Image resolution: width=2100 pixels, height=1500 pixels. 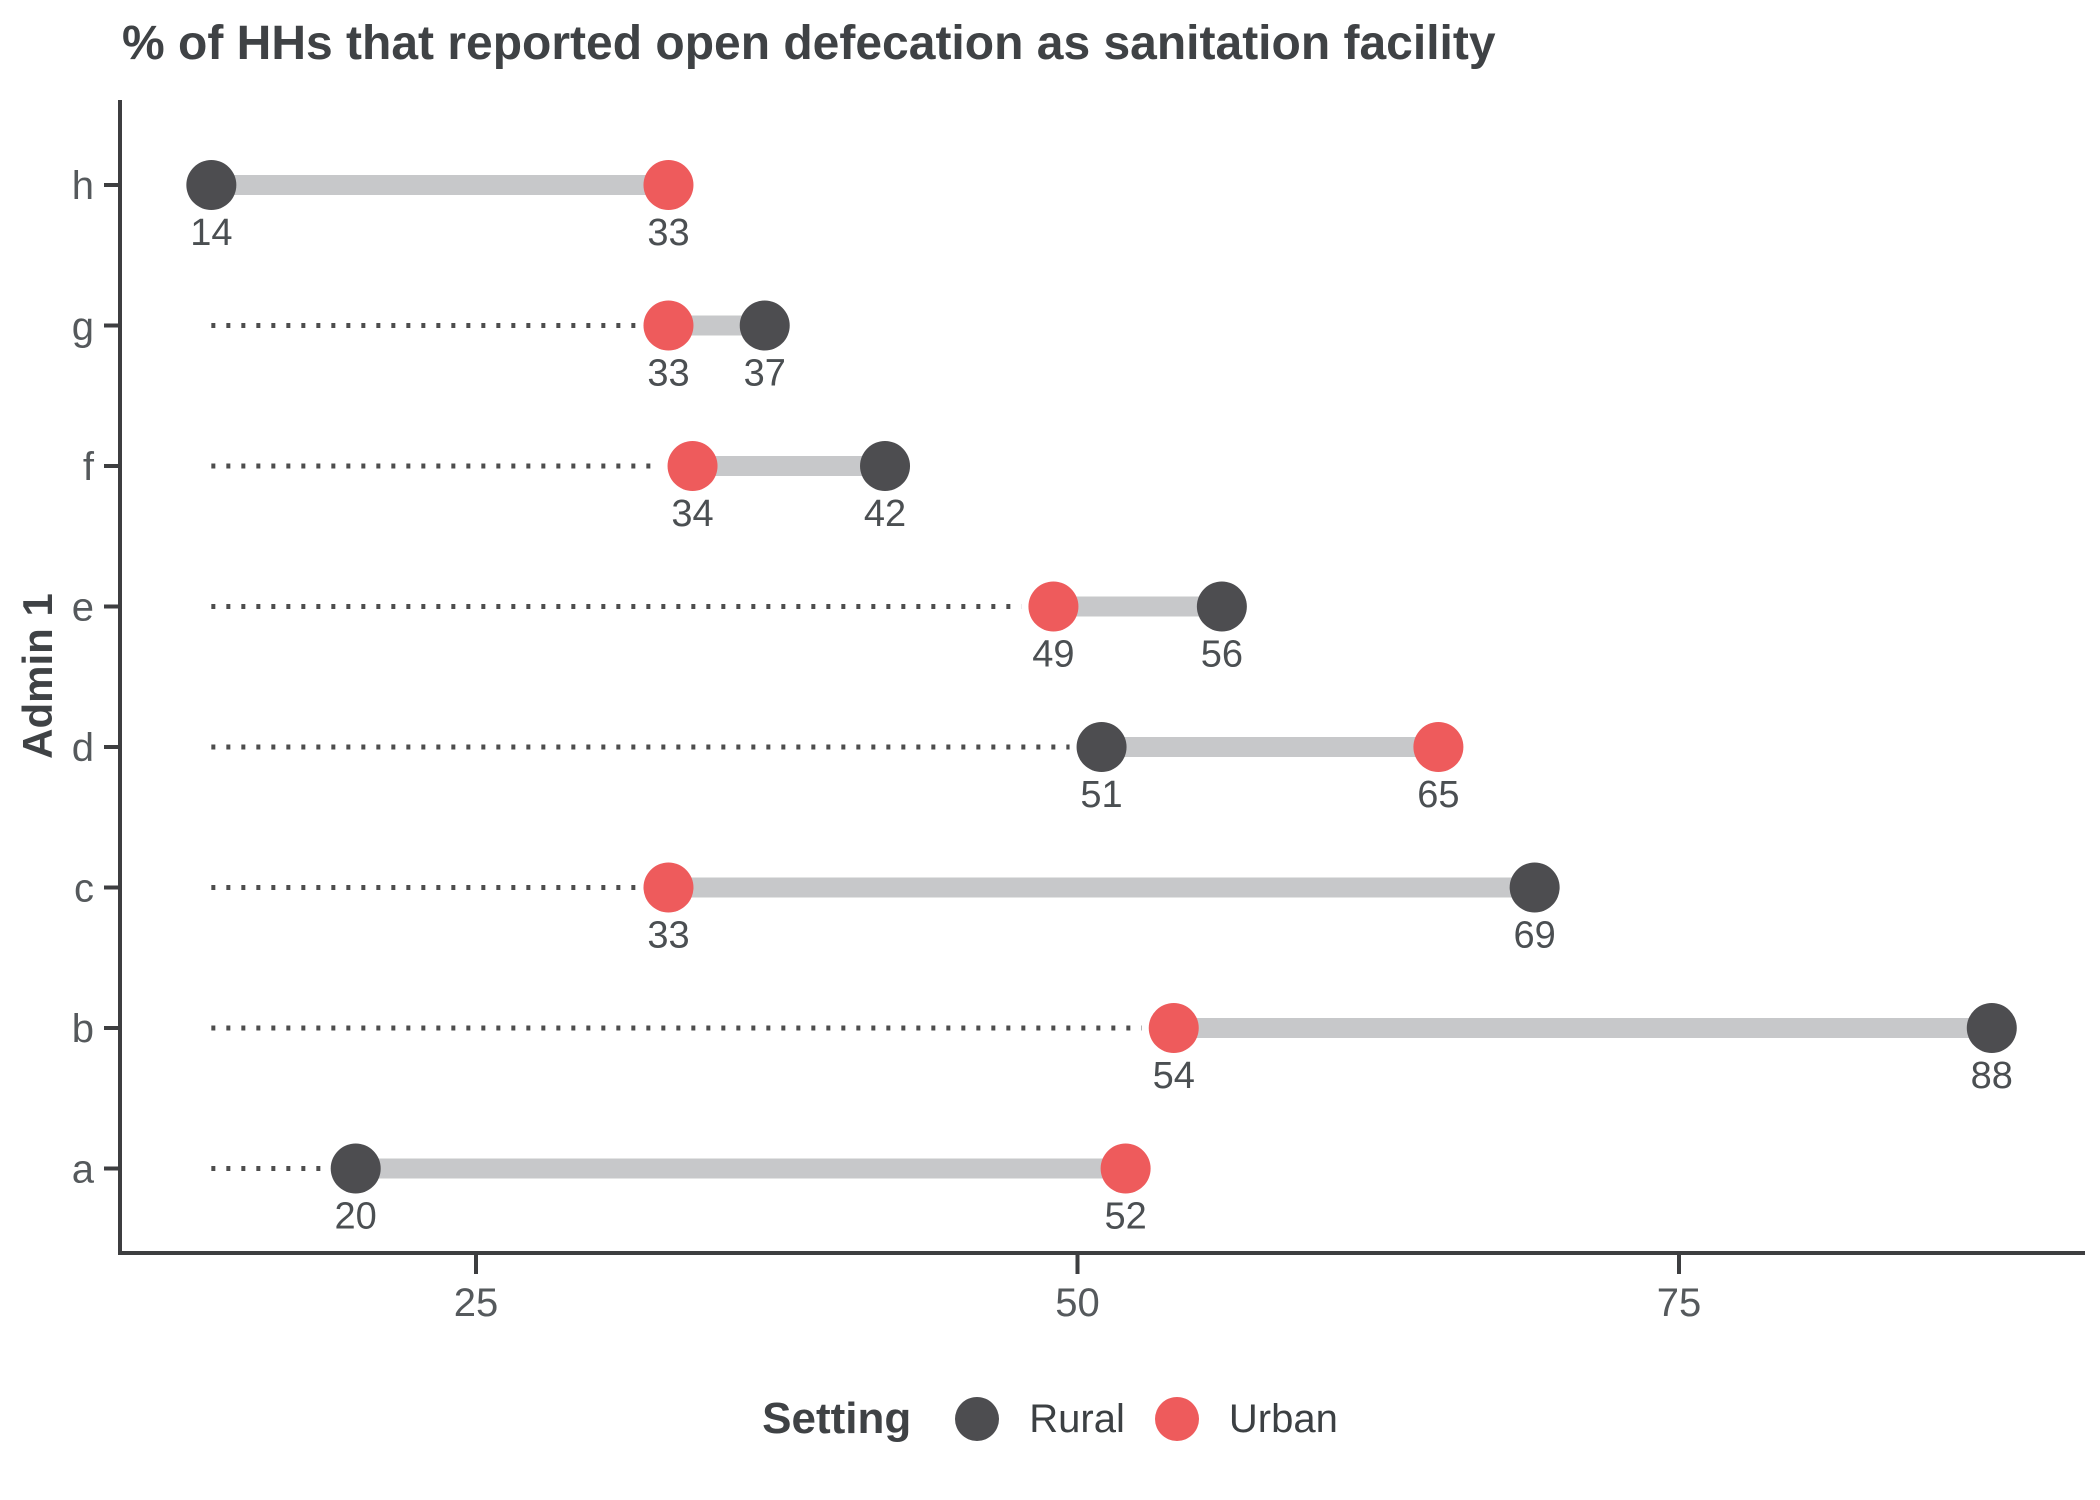 I want to click on row-label: d, so click(x=83, y=748).